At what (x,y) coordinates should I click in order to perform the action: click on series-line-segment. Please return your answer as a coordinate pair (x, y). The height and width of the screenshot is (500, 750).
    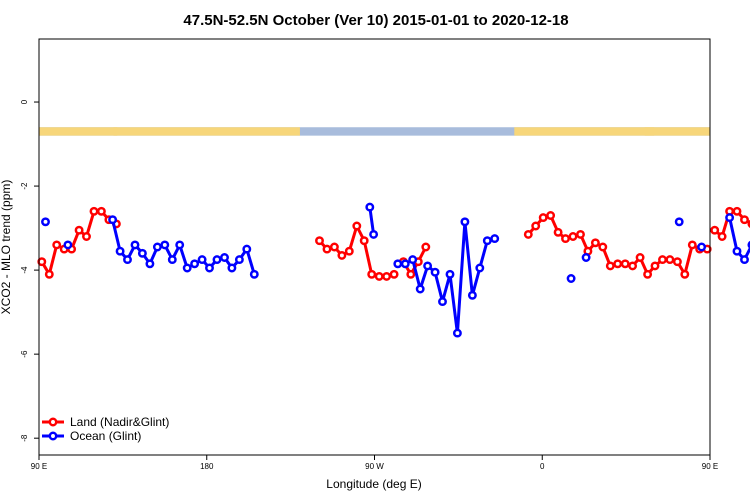
    Looking at the image, I should click on (372, 220).